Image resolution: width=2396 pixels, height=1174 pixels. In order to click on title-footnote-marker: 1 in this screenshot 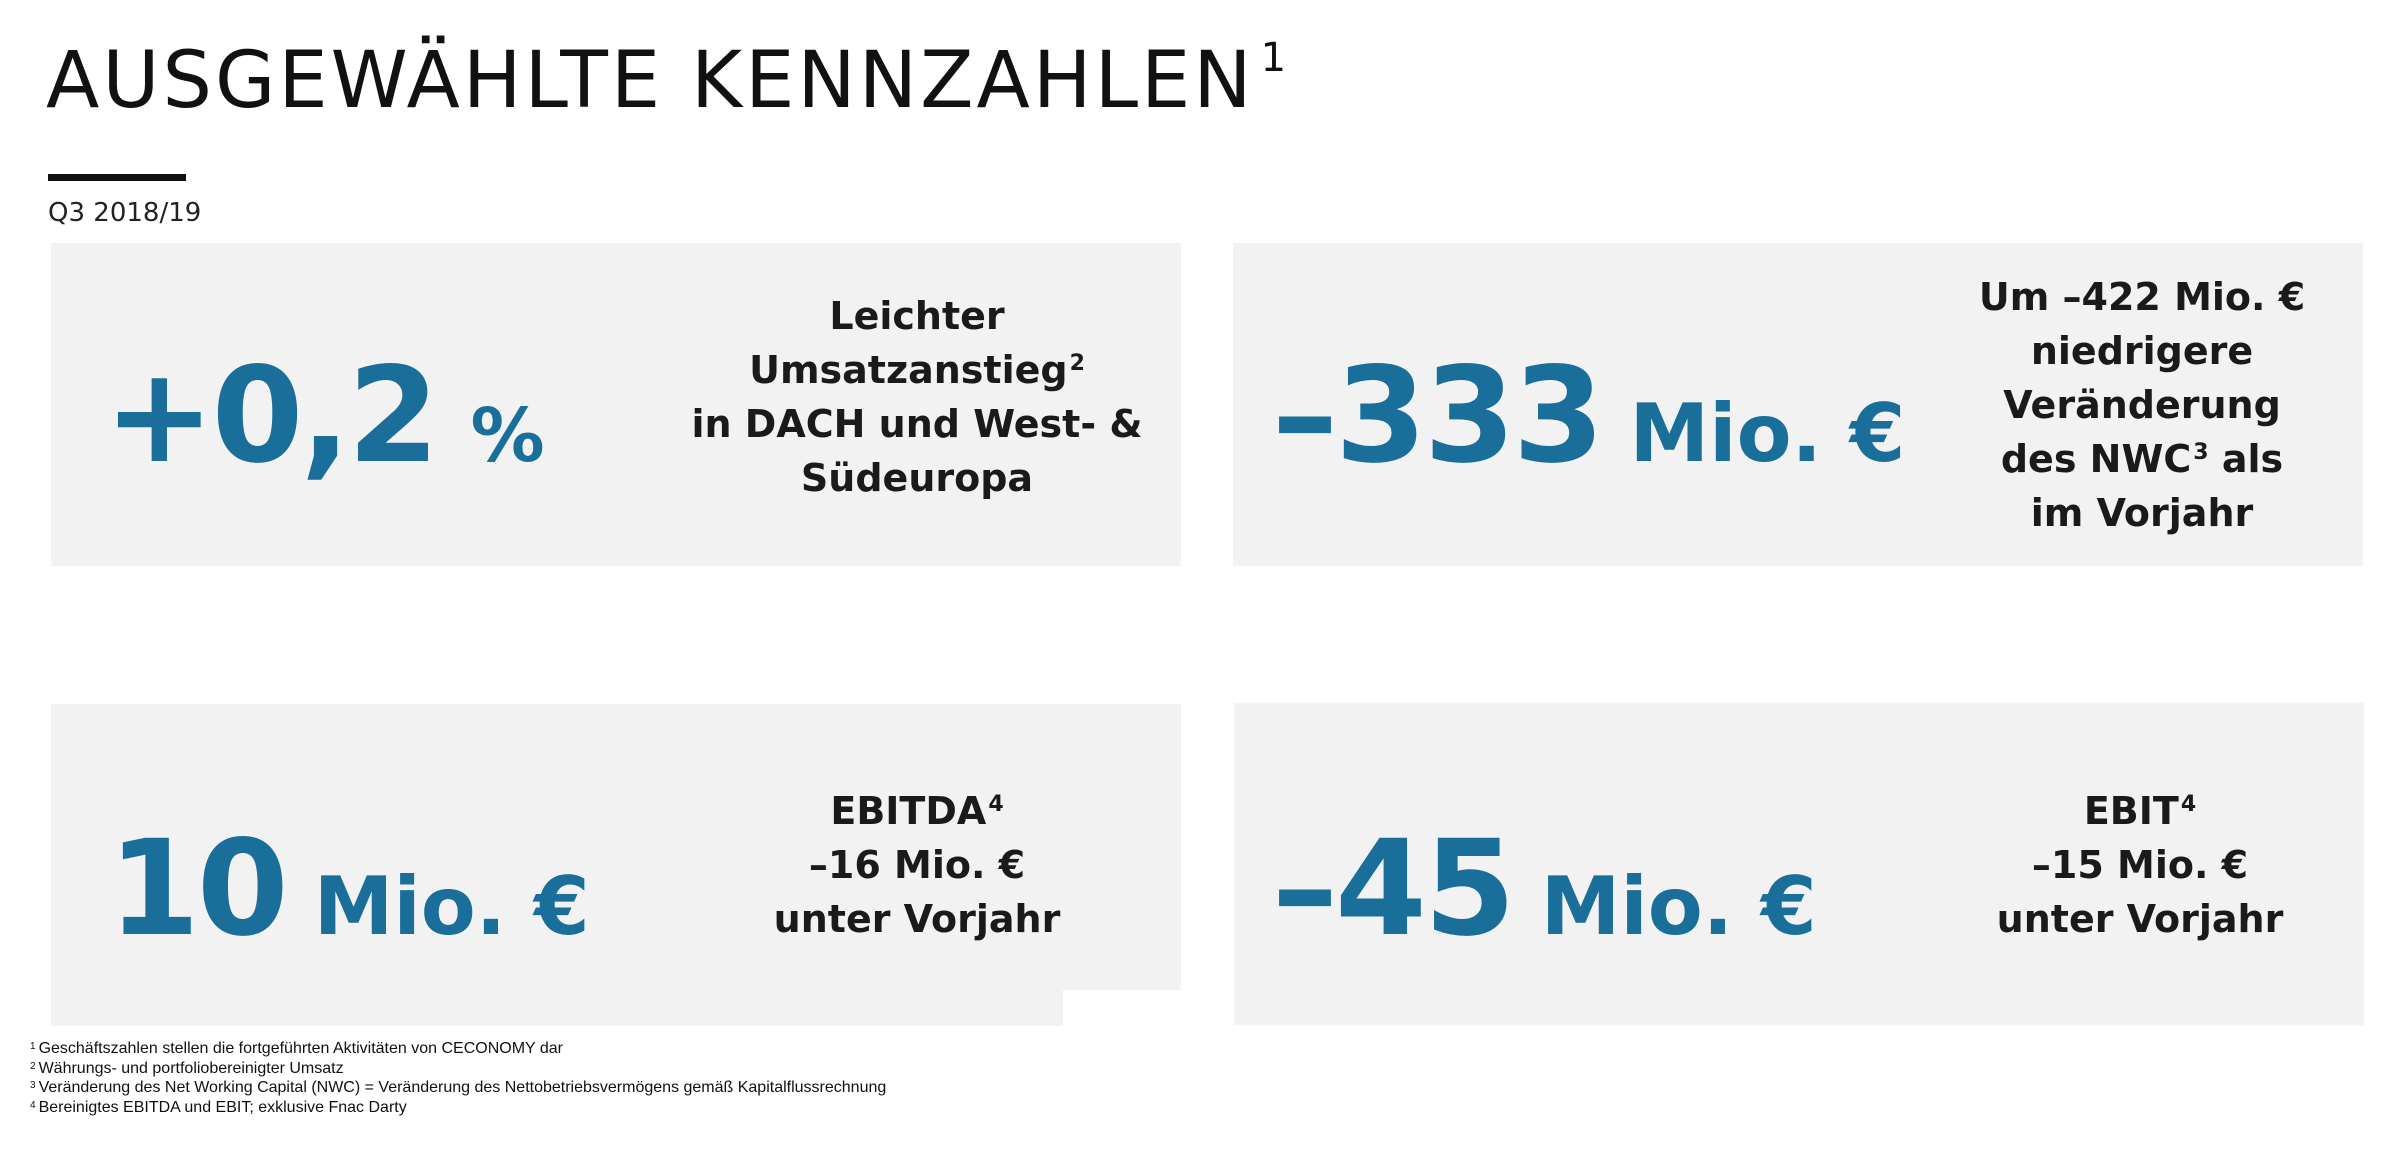, I will do `click(1275, 58)`.